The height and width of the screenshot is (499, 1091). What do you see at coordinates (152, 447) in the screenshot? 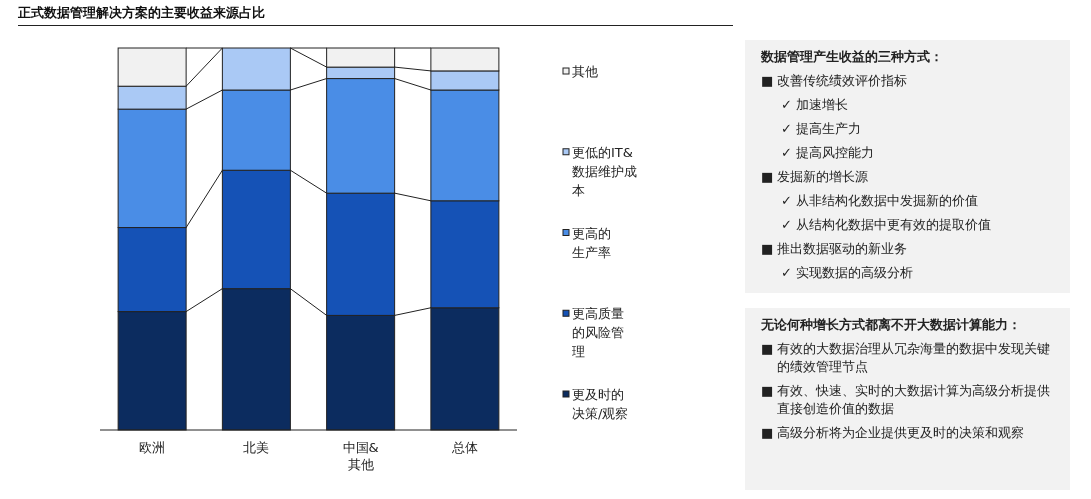
I see `x-tick-label: 欧洲` at bounding box center [152, 447].